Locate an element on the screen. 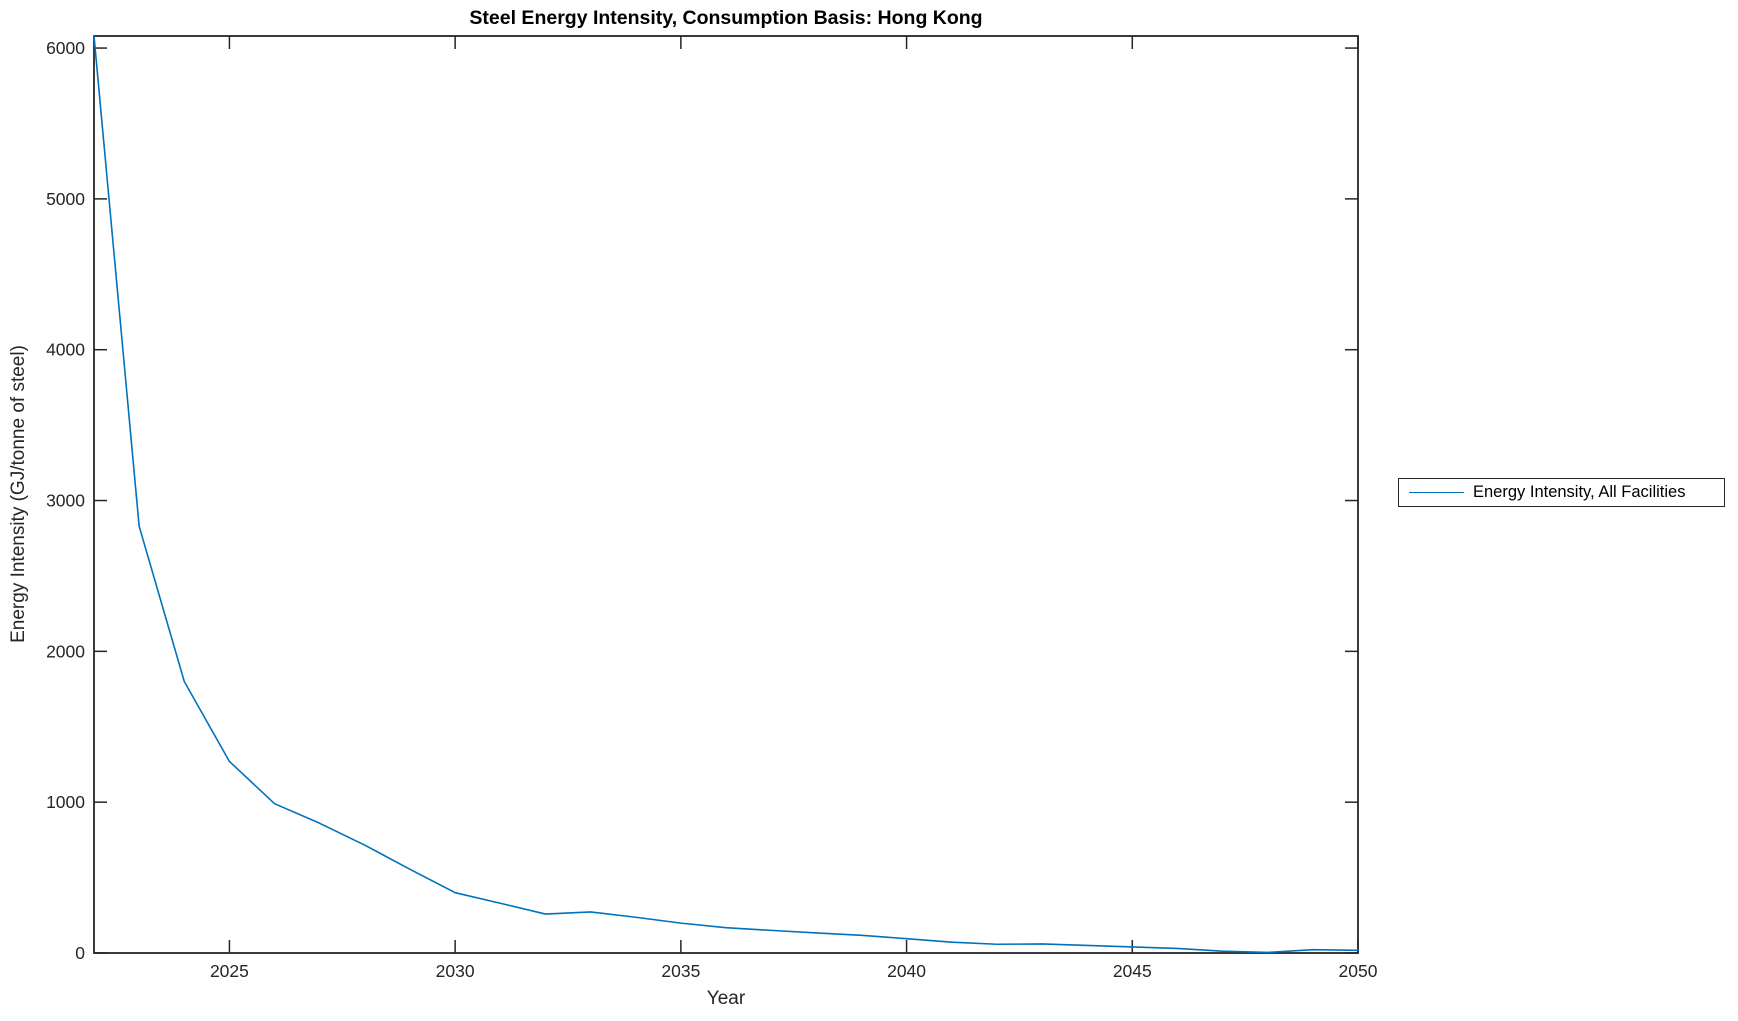 This screenshot has height=1021, width=1738. y-tick-label: 4000 is located at coordinates (65, 350).